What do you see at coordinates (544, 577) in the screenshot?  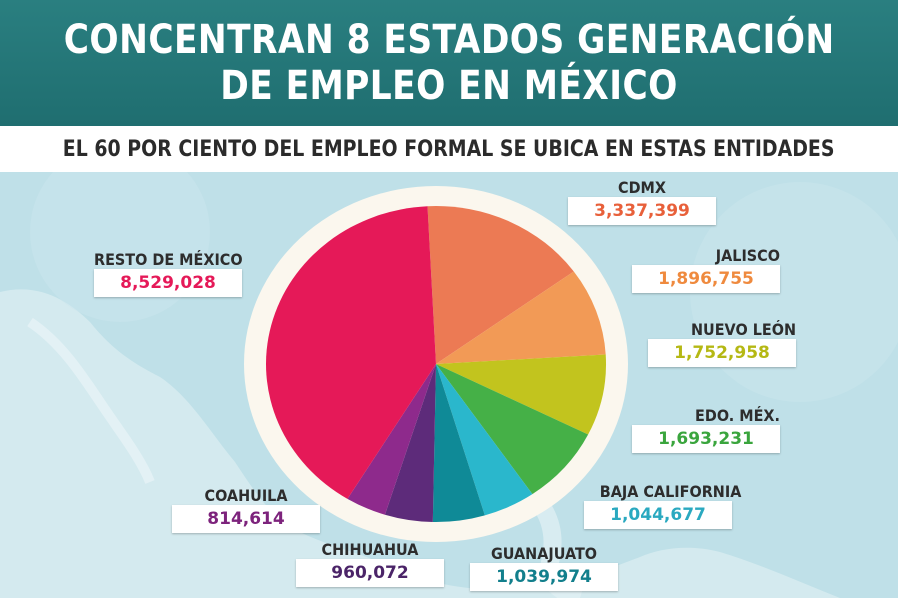 I see `slice-value-guanajuato: 1,039,974` at bounding box center [544, 577].